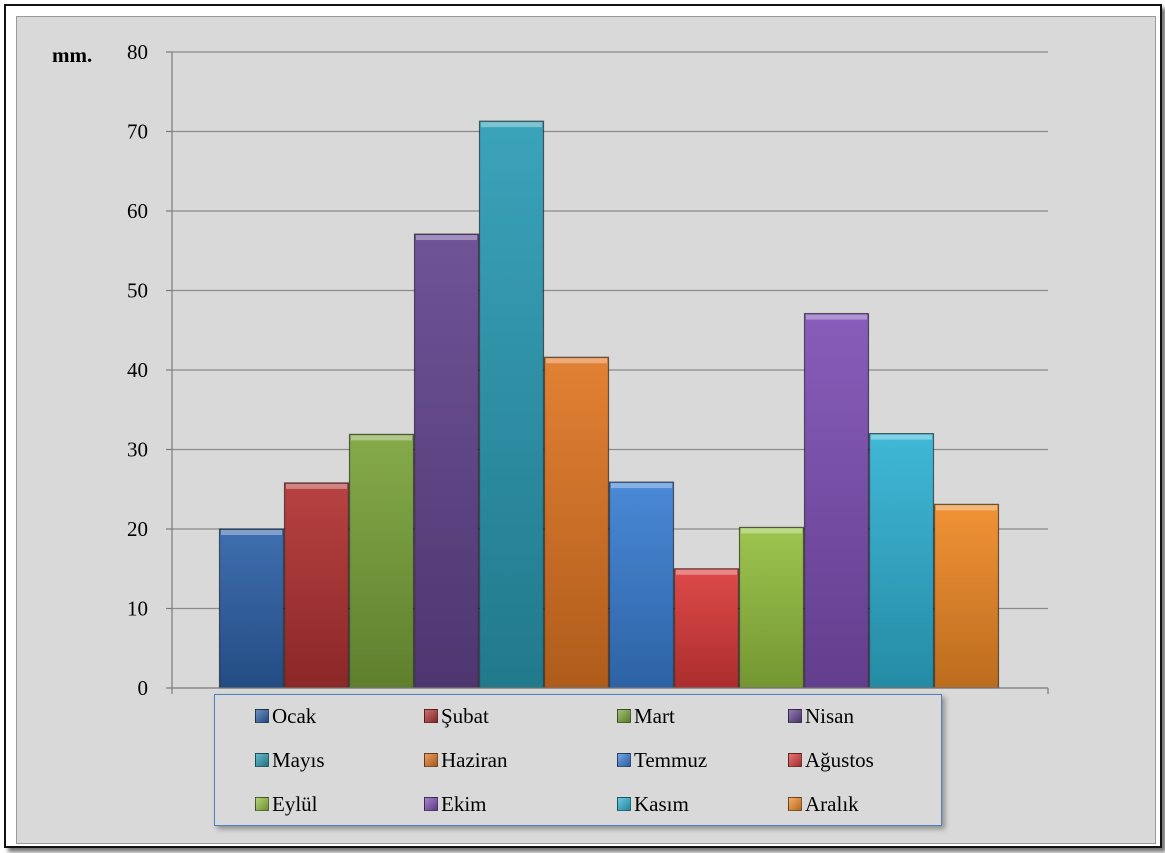 The height and width of the screenshot is (853, 1165). I want to click on bar-Mart, so click(381, 561).